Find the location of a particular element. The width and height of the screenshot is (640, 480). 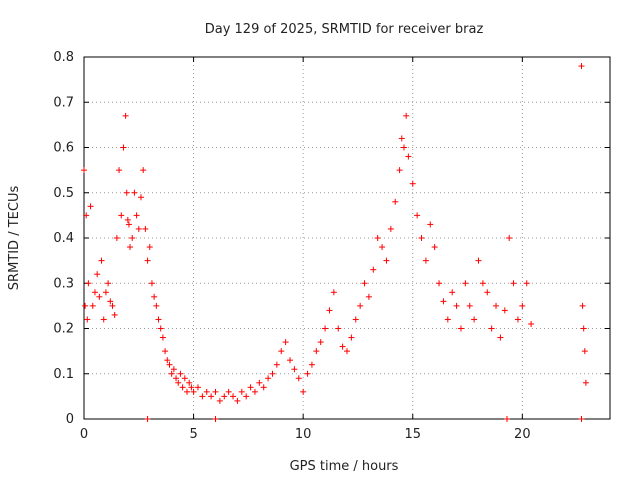

x-tick-label: 10 is located at coordinates (303, 434).